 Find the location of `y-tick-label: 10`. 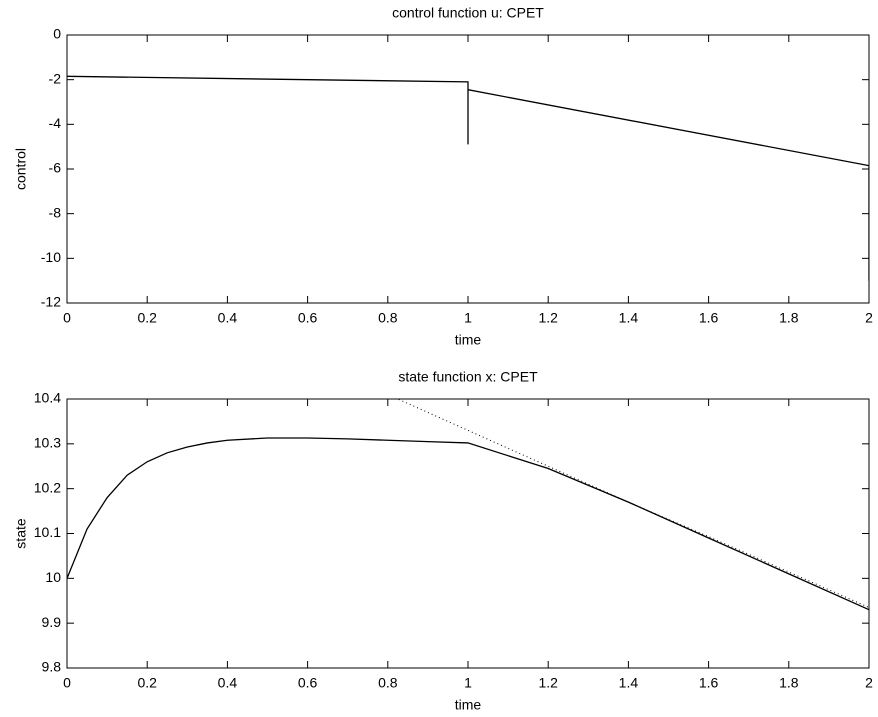

y-tick-label: 10 is located at coordinates (53, 577).